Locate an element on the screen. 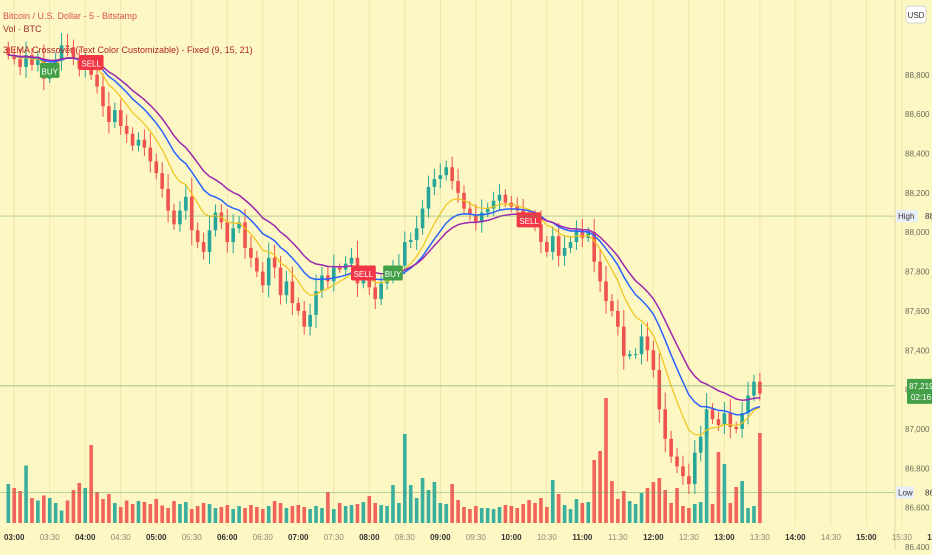 The width and height of the screenshot is (932, 555). price-tick-label: 88,200 is located at coordinates (917, 193).